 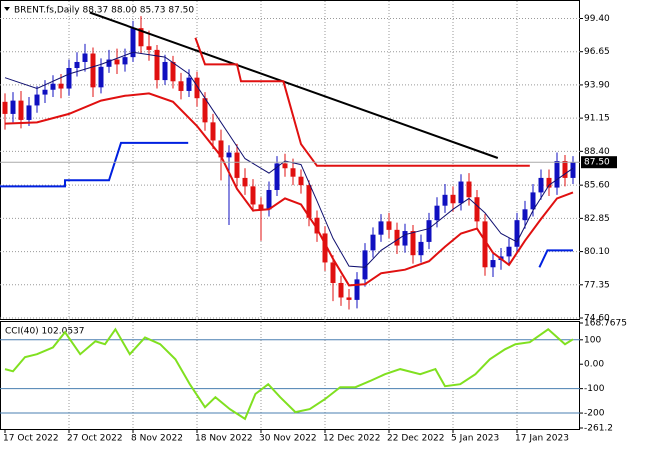 What do you see at coordinates (597, 19) in the screenshot?
I see `y-tick-label: 99.40` at bounding box center [597, 19].